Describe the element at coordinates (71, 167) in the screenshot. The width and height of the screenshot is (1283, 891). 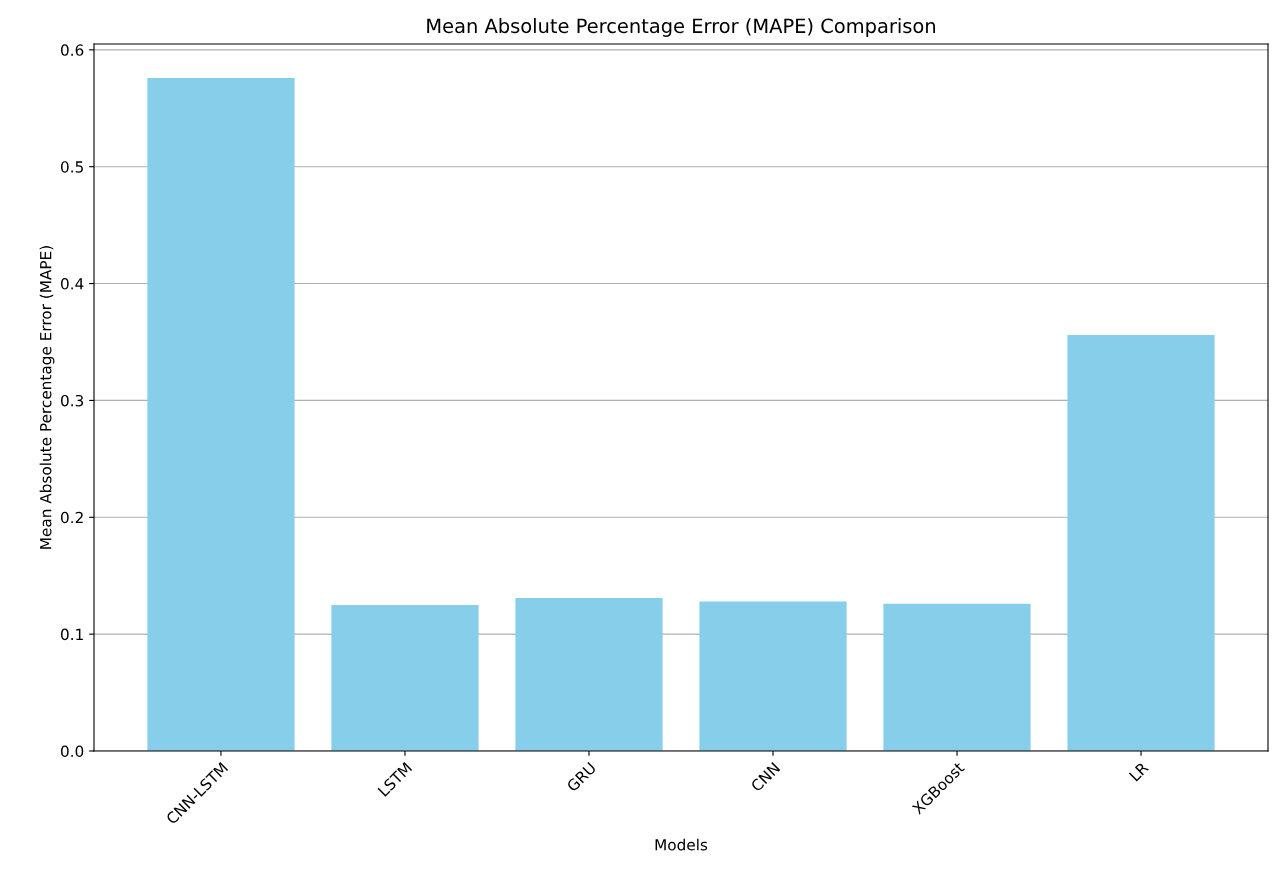
I see `y-tick-label: 0.5` at that location.